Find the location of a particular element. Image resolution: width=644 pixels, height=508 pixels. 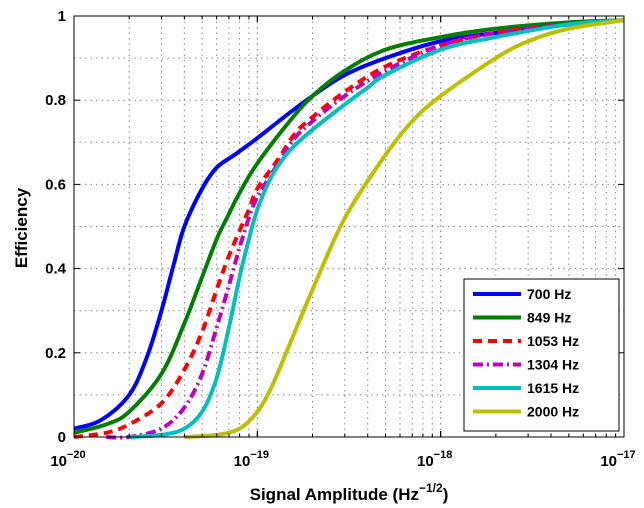

y-tick-label: 0.4 is located at coordinates (56, 269).